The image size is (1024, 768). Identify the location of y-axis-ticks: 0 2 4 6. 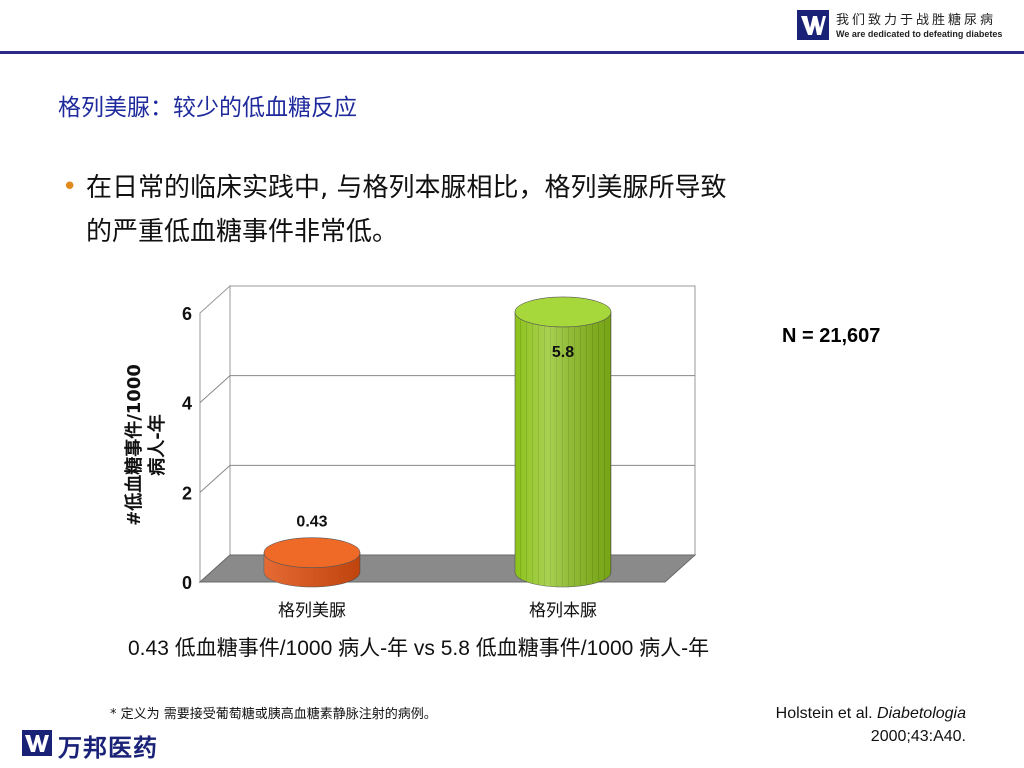
(187, 448).